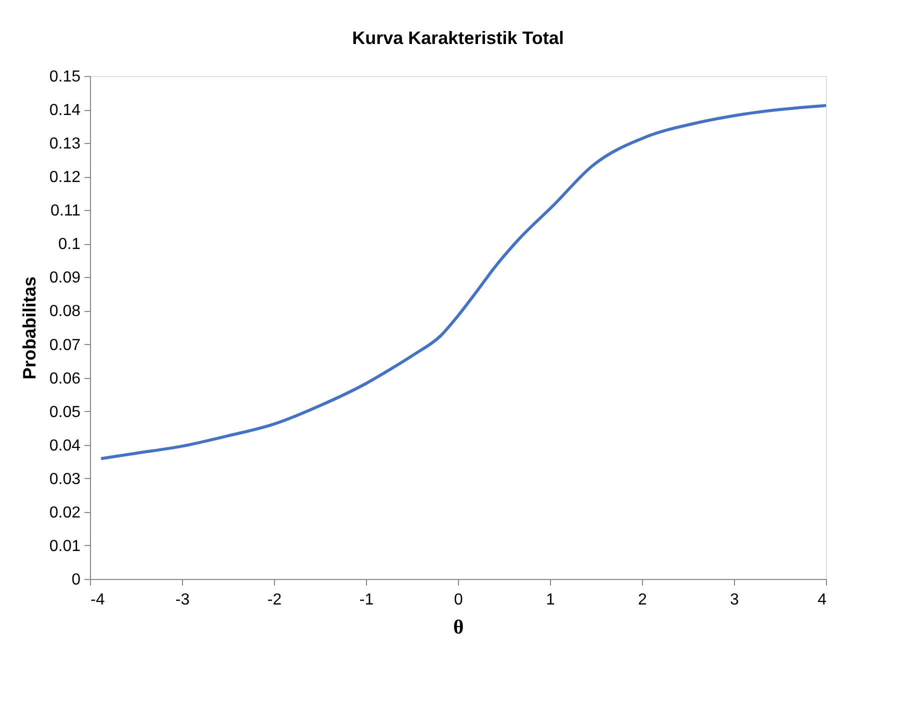  I want to click on y-tick-label: 0.06, so click(65, 379).